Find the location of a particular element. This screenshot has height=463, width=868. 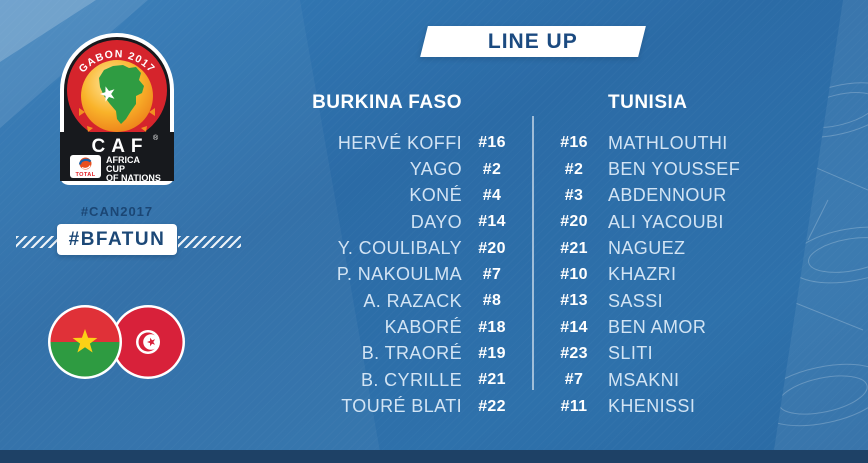

hatch-right-decoration is located at coordinates (209, 242).